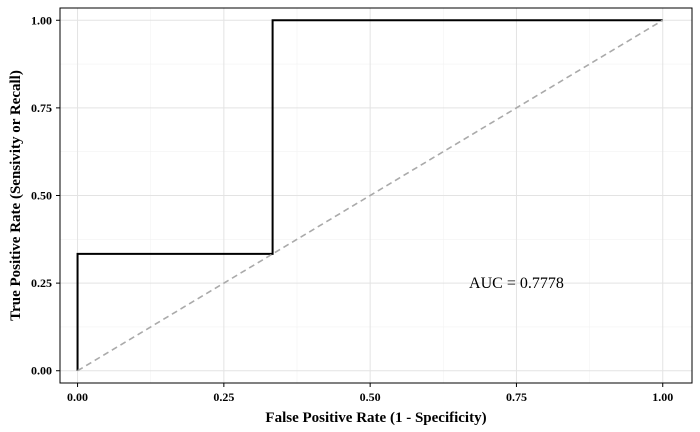  What do you see at coordinates (516, 397) in the screenshot?
I see `x-tick-label: 0.75` at bounding box center [516, 397].